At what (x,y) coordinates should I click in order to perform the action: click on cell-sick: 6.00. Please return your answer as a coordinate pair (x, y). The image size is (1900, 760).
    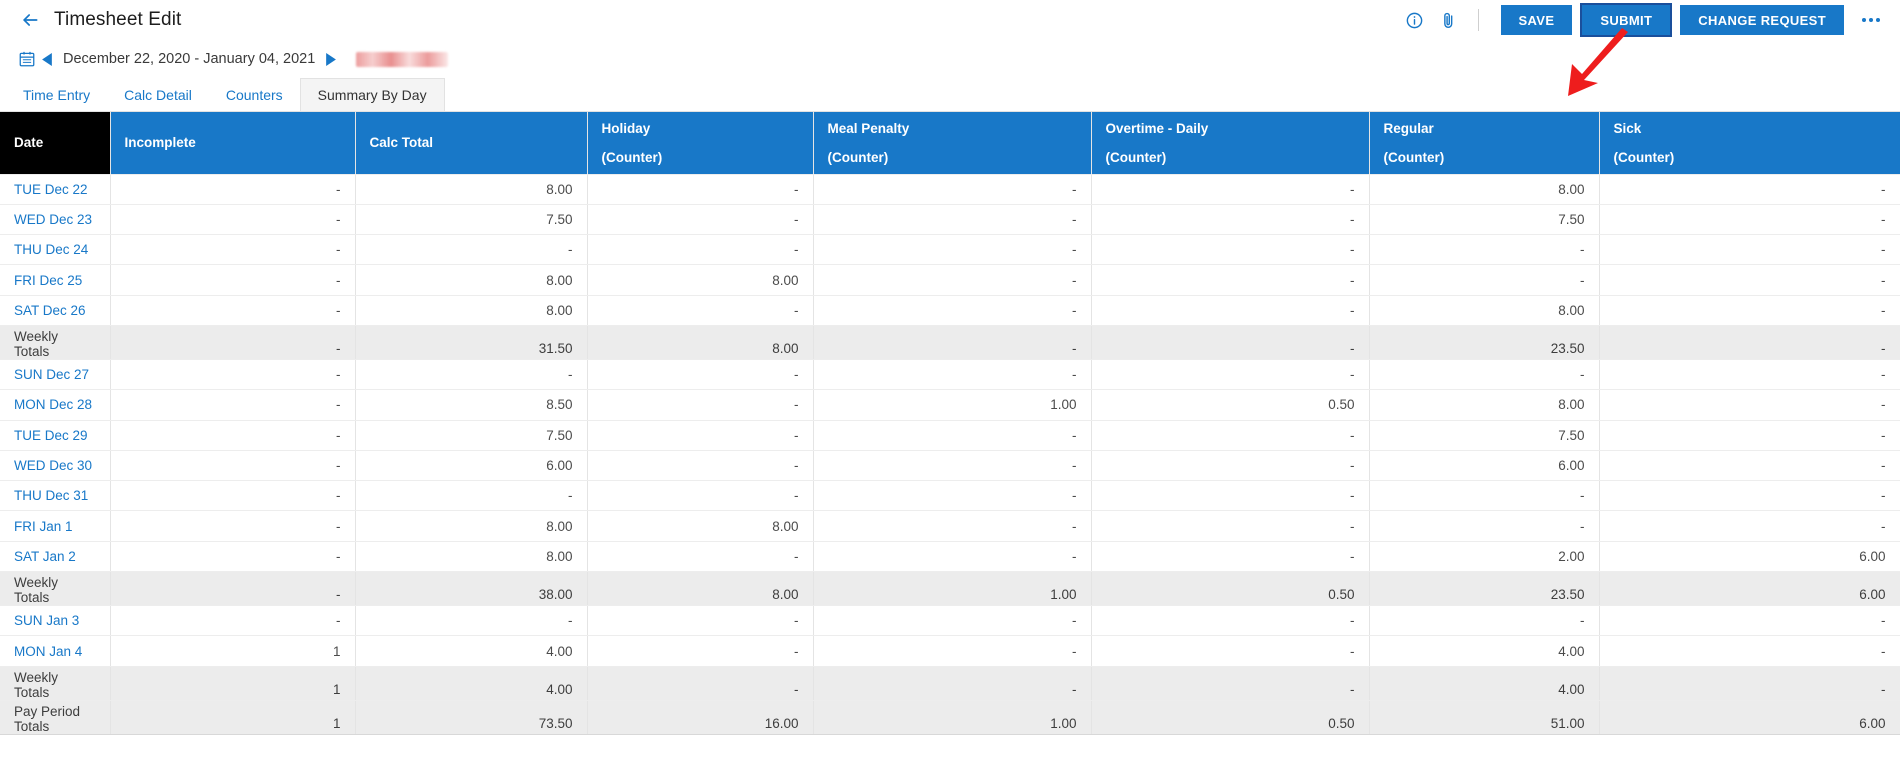
    Looking at the image, I should click on (1749, 557).